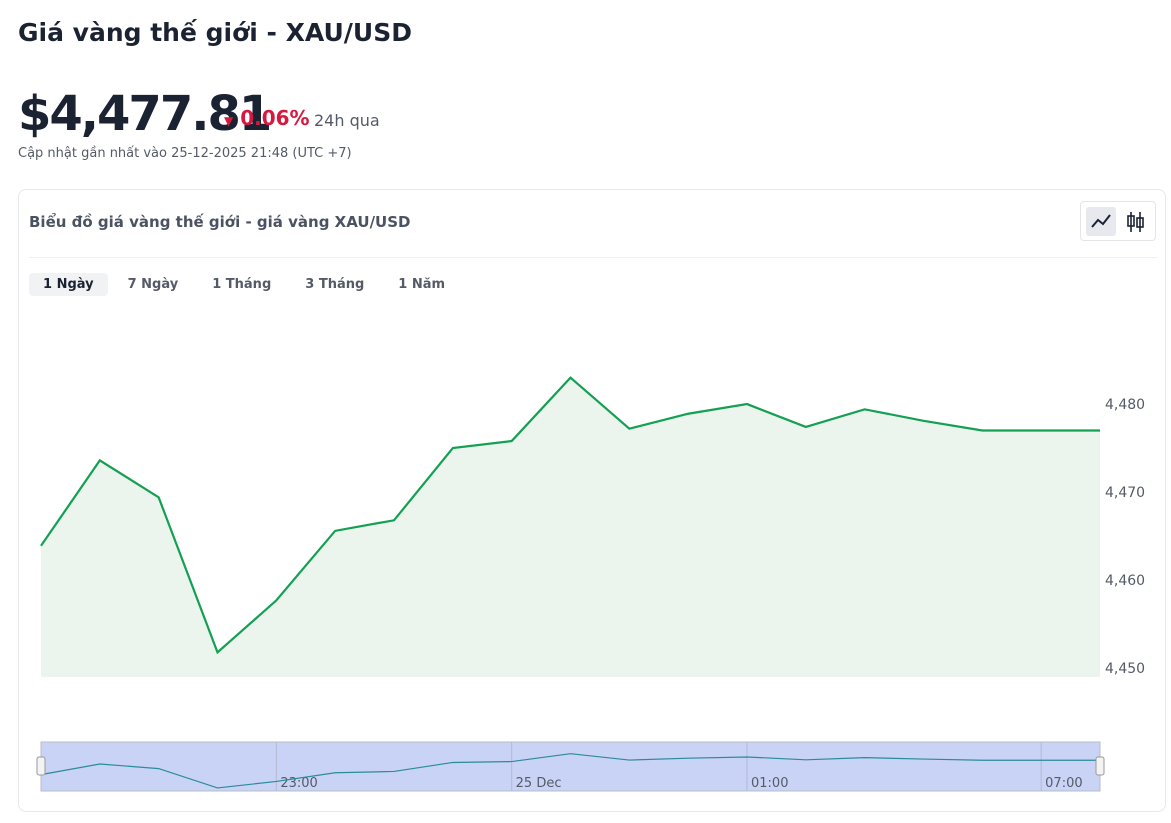 This screenshot has width=1171, height=823. What do you see at coordinates (153, 284) in the screenshot?
I see `range-tab: 7 Ngày` at bounding box center [153, 284].